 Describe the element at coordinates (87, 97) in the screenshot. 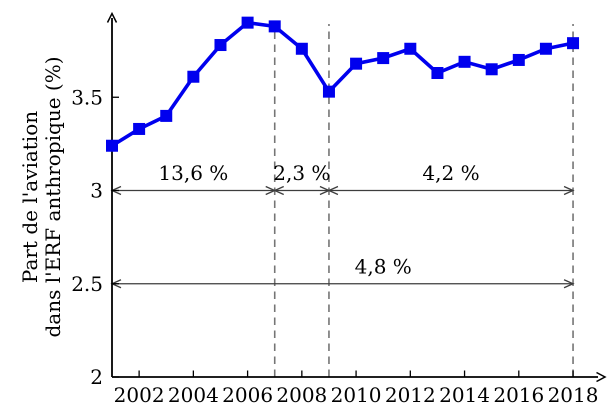

I see `y-tick-label-3.5: 3.5` at that location.